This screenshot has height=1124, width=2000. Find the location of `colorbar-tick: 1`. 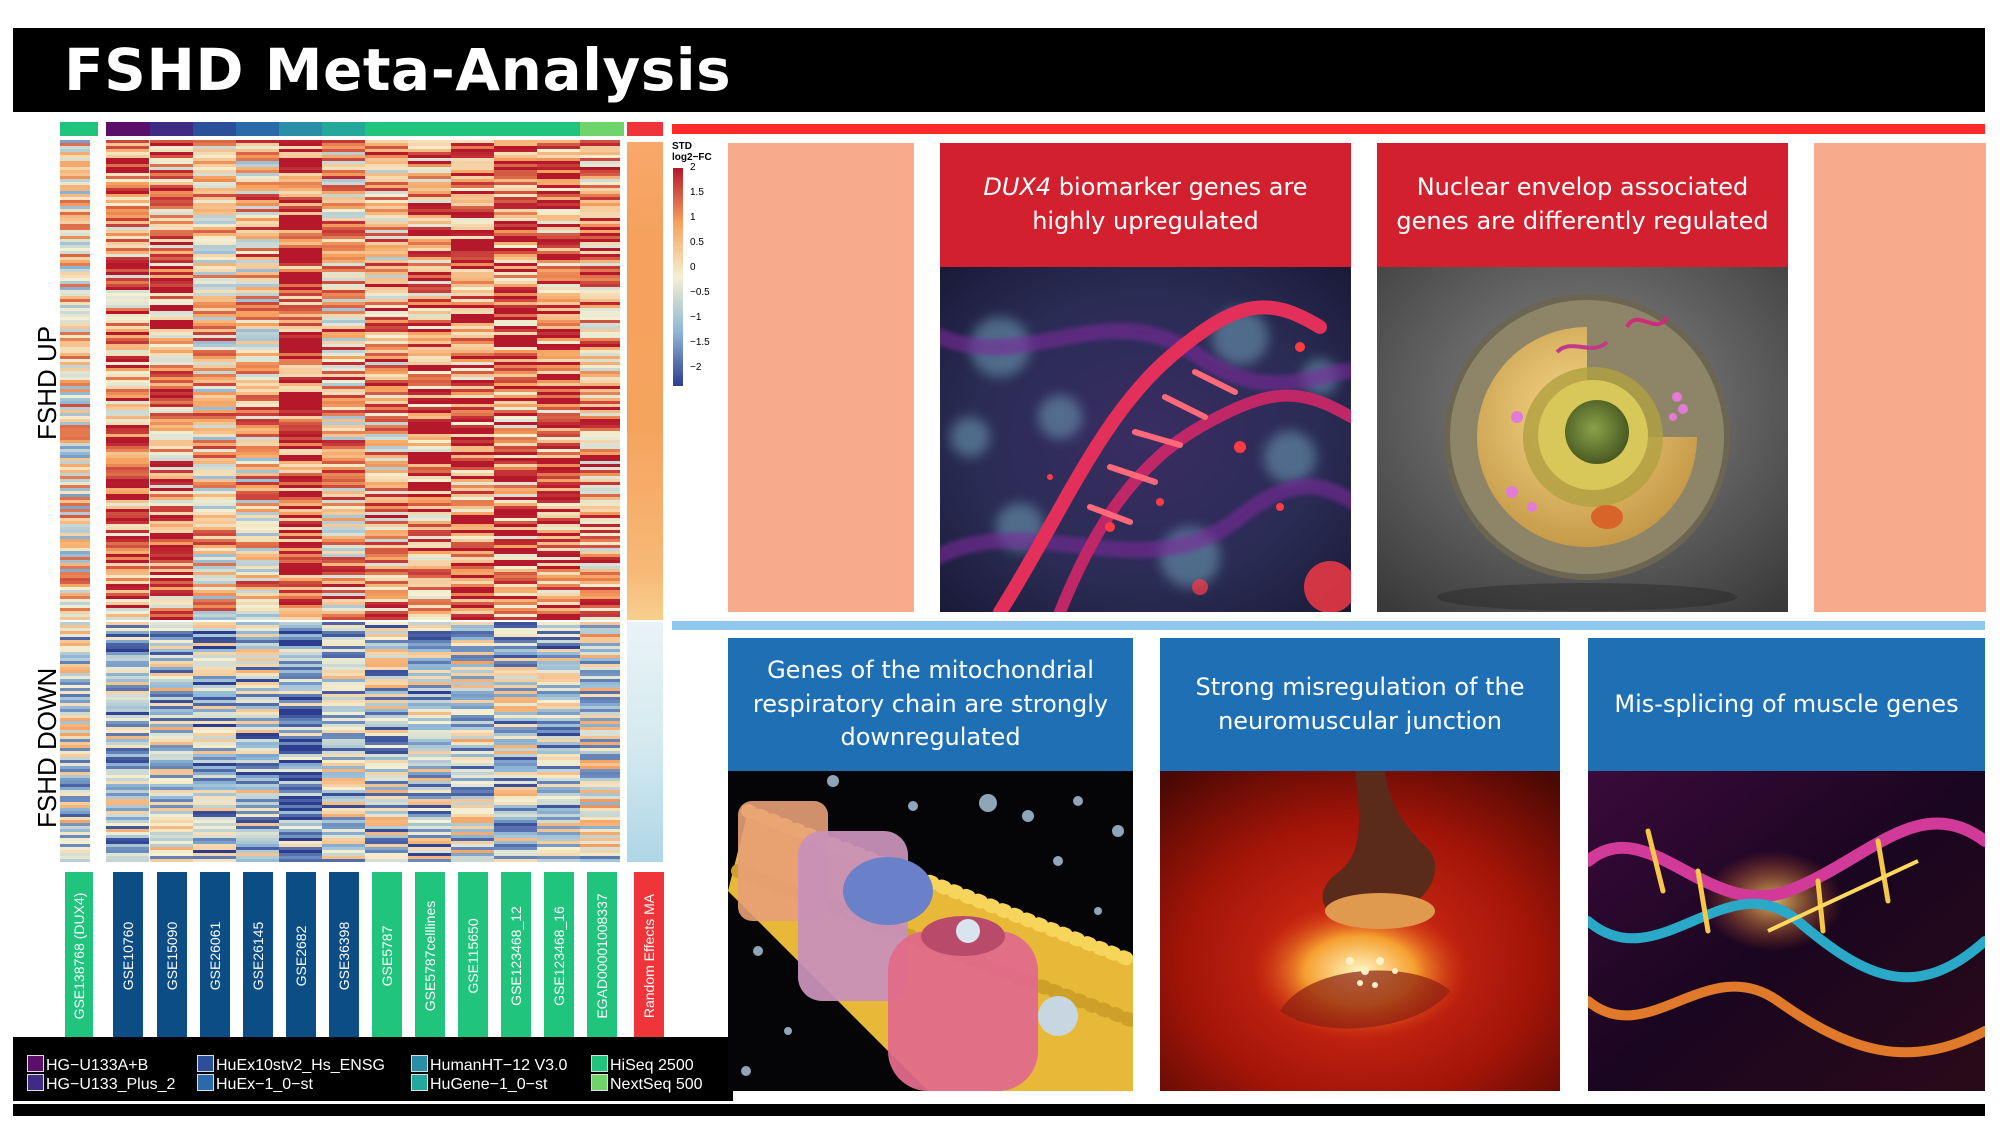

colorbar-tick: 1 is located at coordinates (693, 217).